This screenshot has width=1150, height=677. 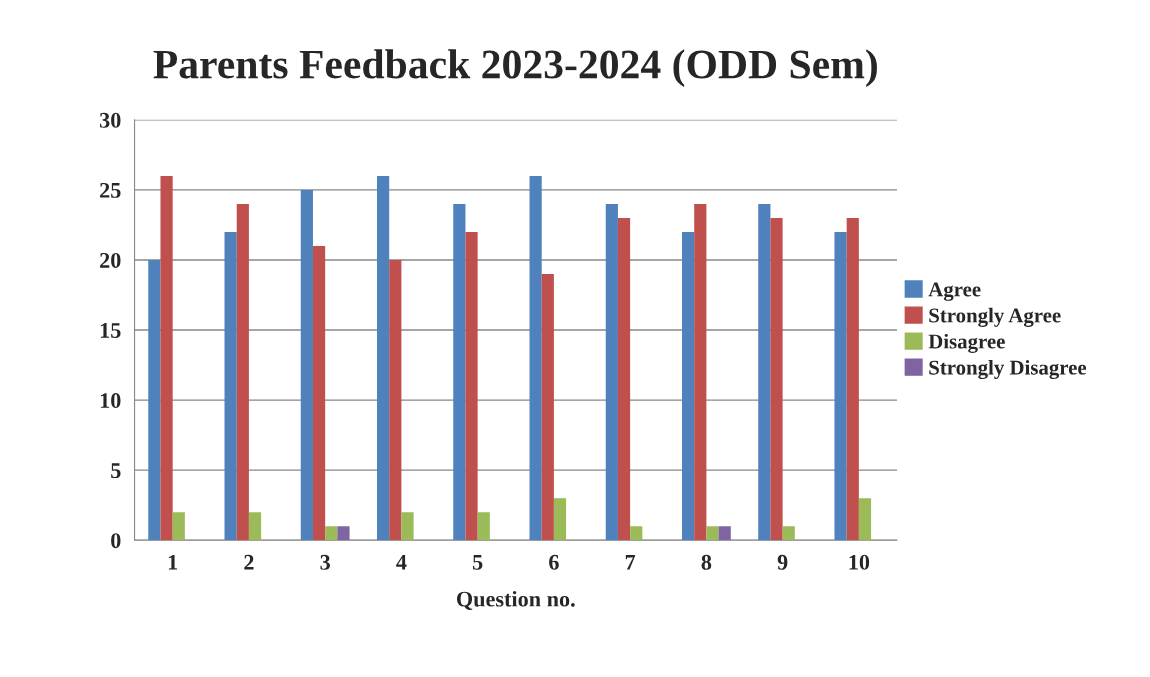 What do you see at coordinates (110, 260) in the screenshot?
I see `y-tick-label: 20` at bounding box center [110, 260].